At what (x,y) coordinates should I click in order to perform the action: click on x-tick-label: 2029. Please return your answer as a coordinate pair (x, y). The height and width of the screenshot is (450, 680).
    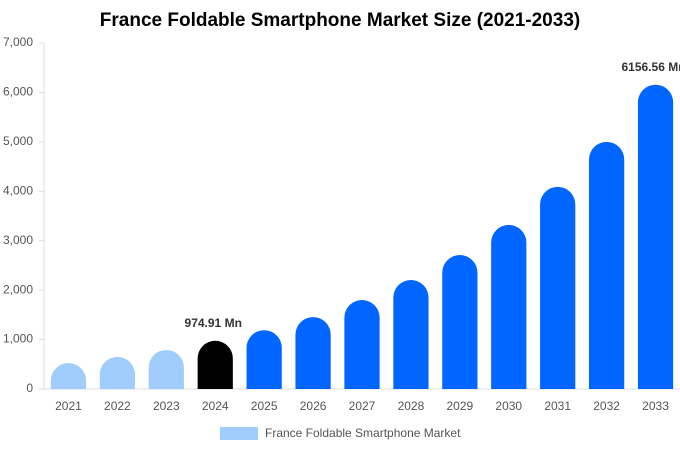
    Looking at the image, I should click on (459, 406).